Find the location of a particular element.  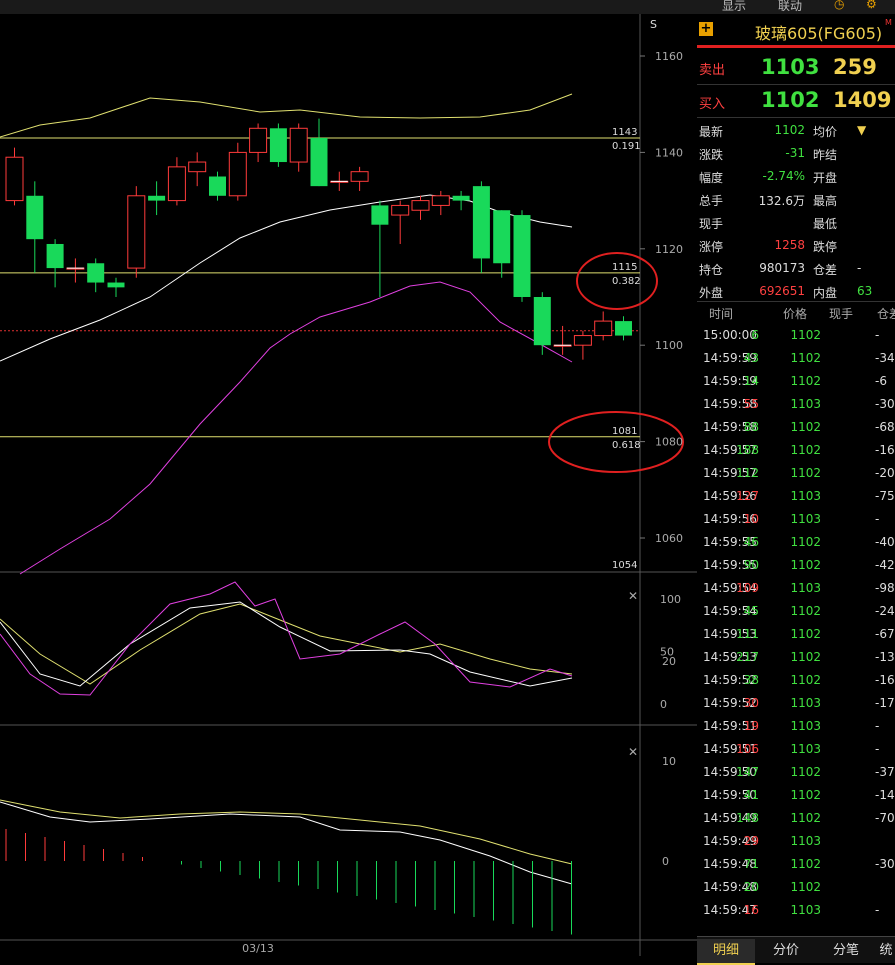

trade-row: 14:59:56 1103 127 -75 is located at coordinates (796, 496).